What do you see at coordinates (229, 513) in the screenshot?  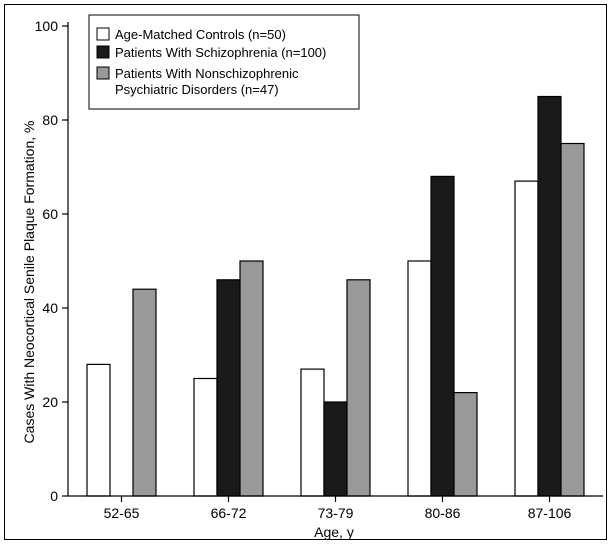 I see `x-tick-label: 66-72` at bounding box center [229, 513].